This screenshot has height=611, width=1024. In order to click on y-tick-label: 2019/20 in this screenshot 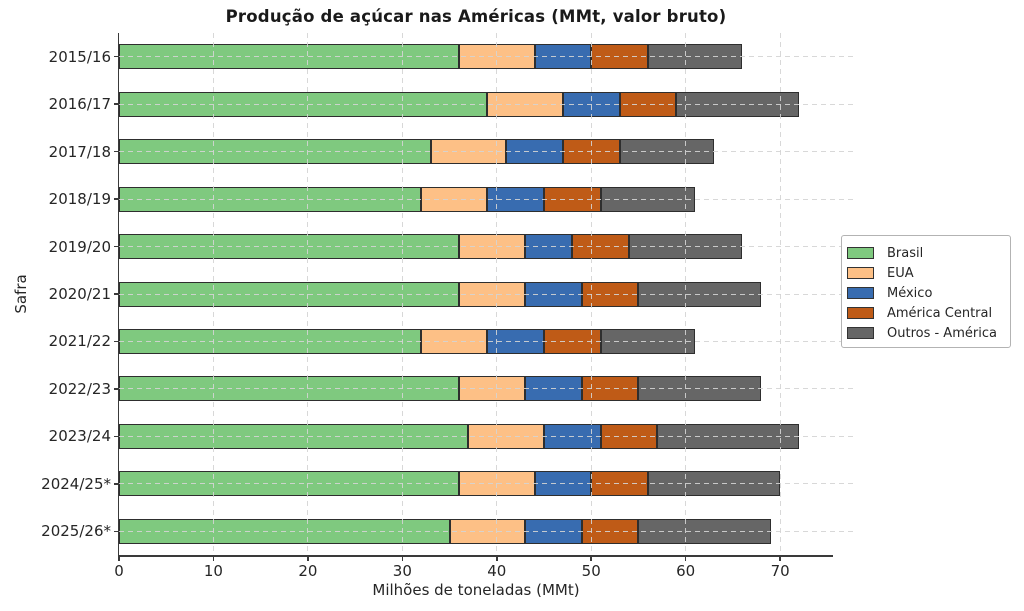, I will do `click(79, 246)`.